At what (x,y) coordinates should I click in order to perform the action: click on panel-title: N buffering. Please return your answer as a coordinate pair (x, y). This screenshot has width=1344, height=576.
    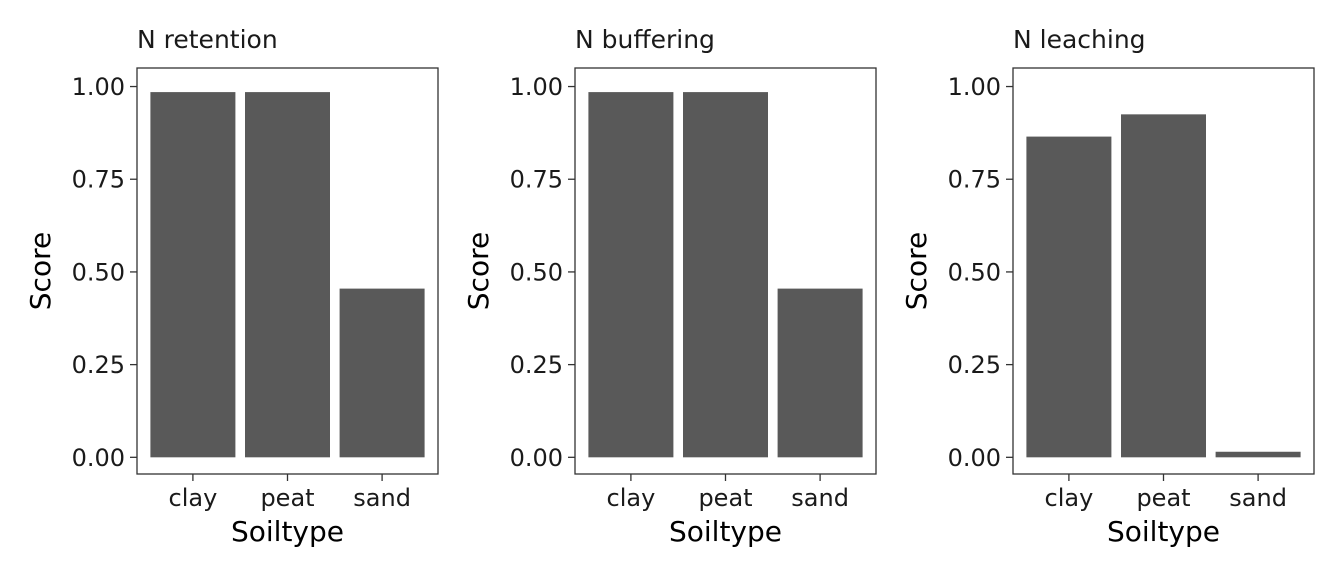
    Looking at the image, I should click on (645, 39).